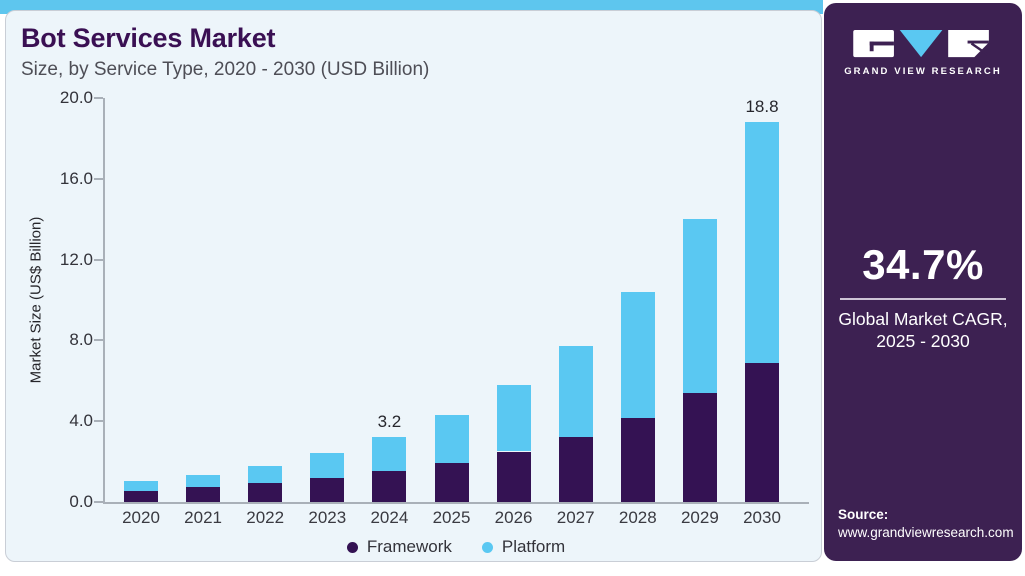 The image size is (1025, 576). What do you see at coordinates (575, 469) in the screenshot?
I see `bar-framework-2027` at bounding box center [575, 469].